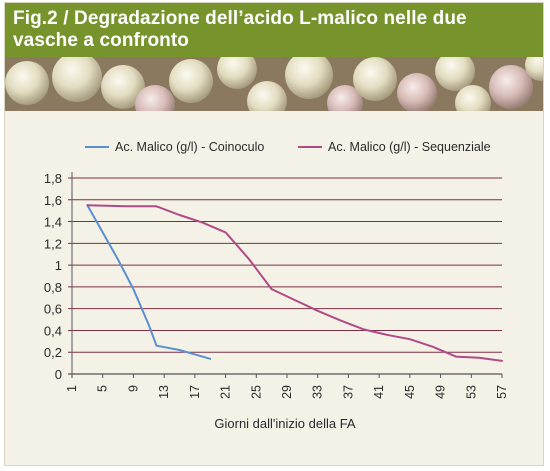 The width and height of the screenshot is (550, 471). What do you see at coordinates (379, 392) in the screenshot?
I see `x-tick-label: 41` at bounding box center [379, 392].